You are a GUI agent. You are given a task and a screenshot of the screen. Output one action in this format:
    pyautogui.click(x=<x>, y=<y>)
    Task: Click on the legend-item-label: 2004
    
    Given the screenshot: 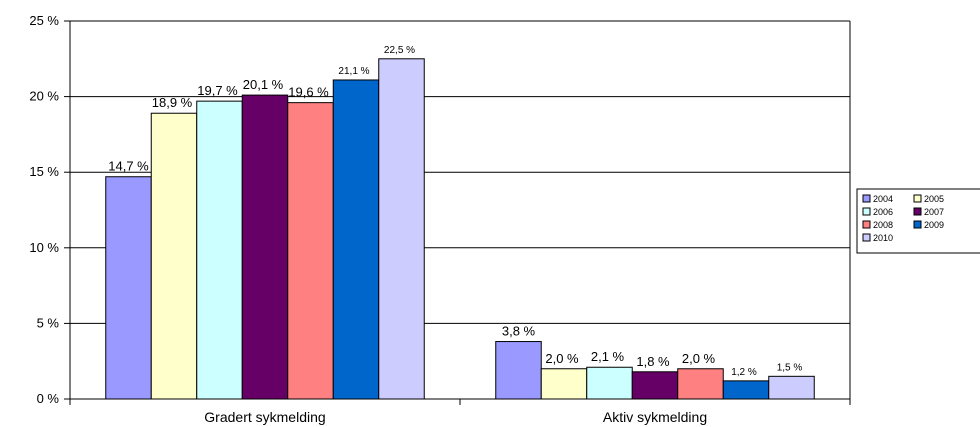 What is the action you would take?
    pyautogui.click(x=883, y=199)
    